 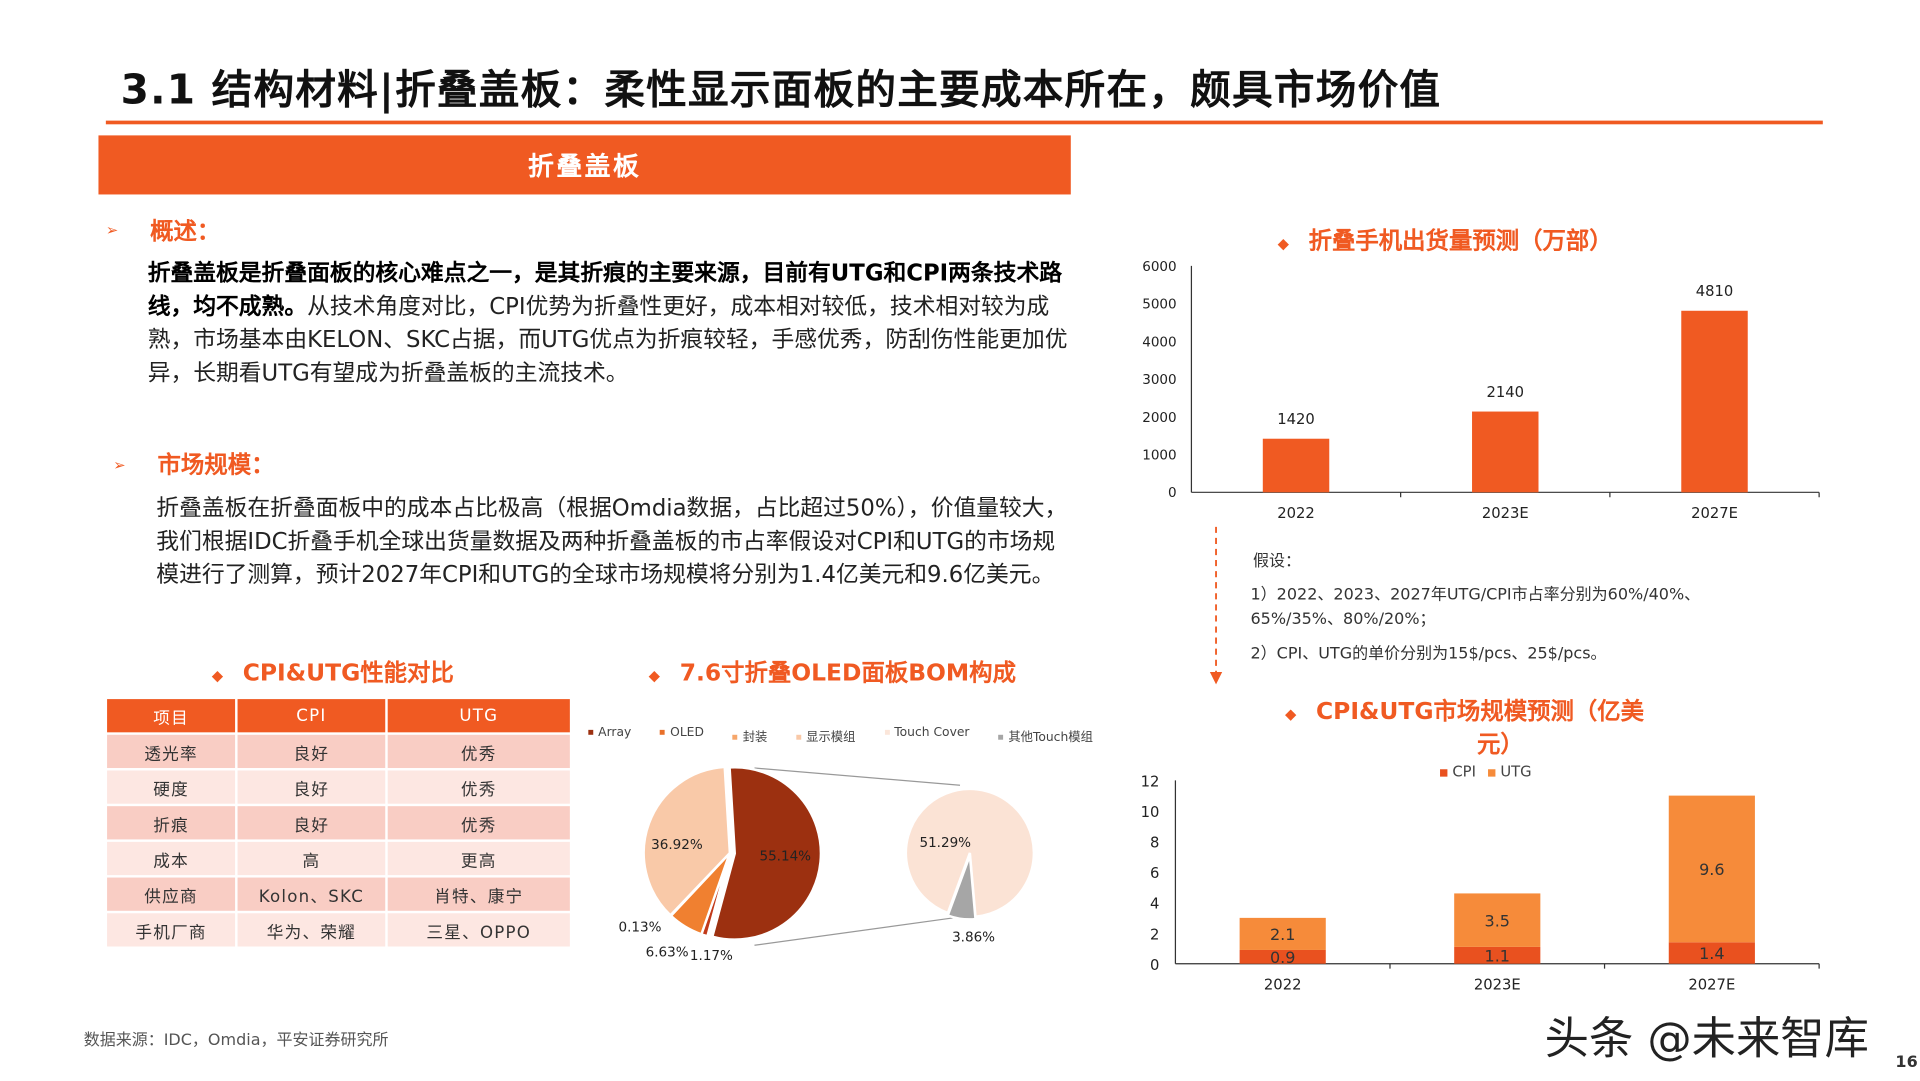 What do you see at coordinates (311, 930) in the screenshot?
I see `table-cell: 华为、荣耀` at bounding box center [311, 930].